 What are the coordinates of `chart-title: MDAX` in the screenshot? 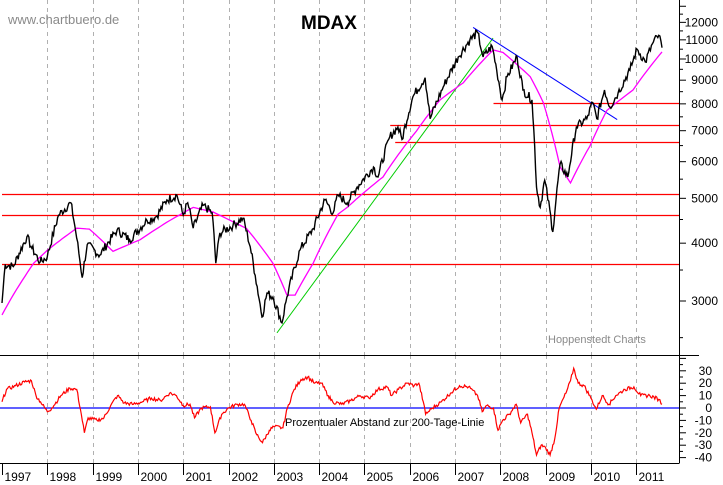 It's located at (329, 23).